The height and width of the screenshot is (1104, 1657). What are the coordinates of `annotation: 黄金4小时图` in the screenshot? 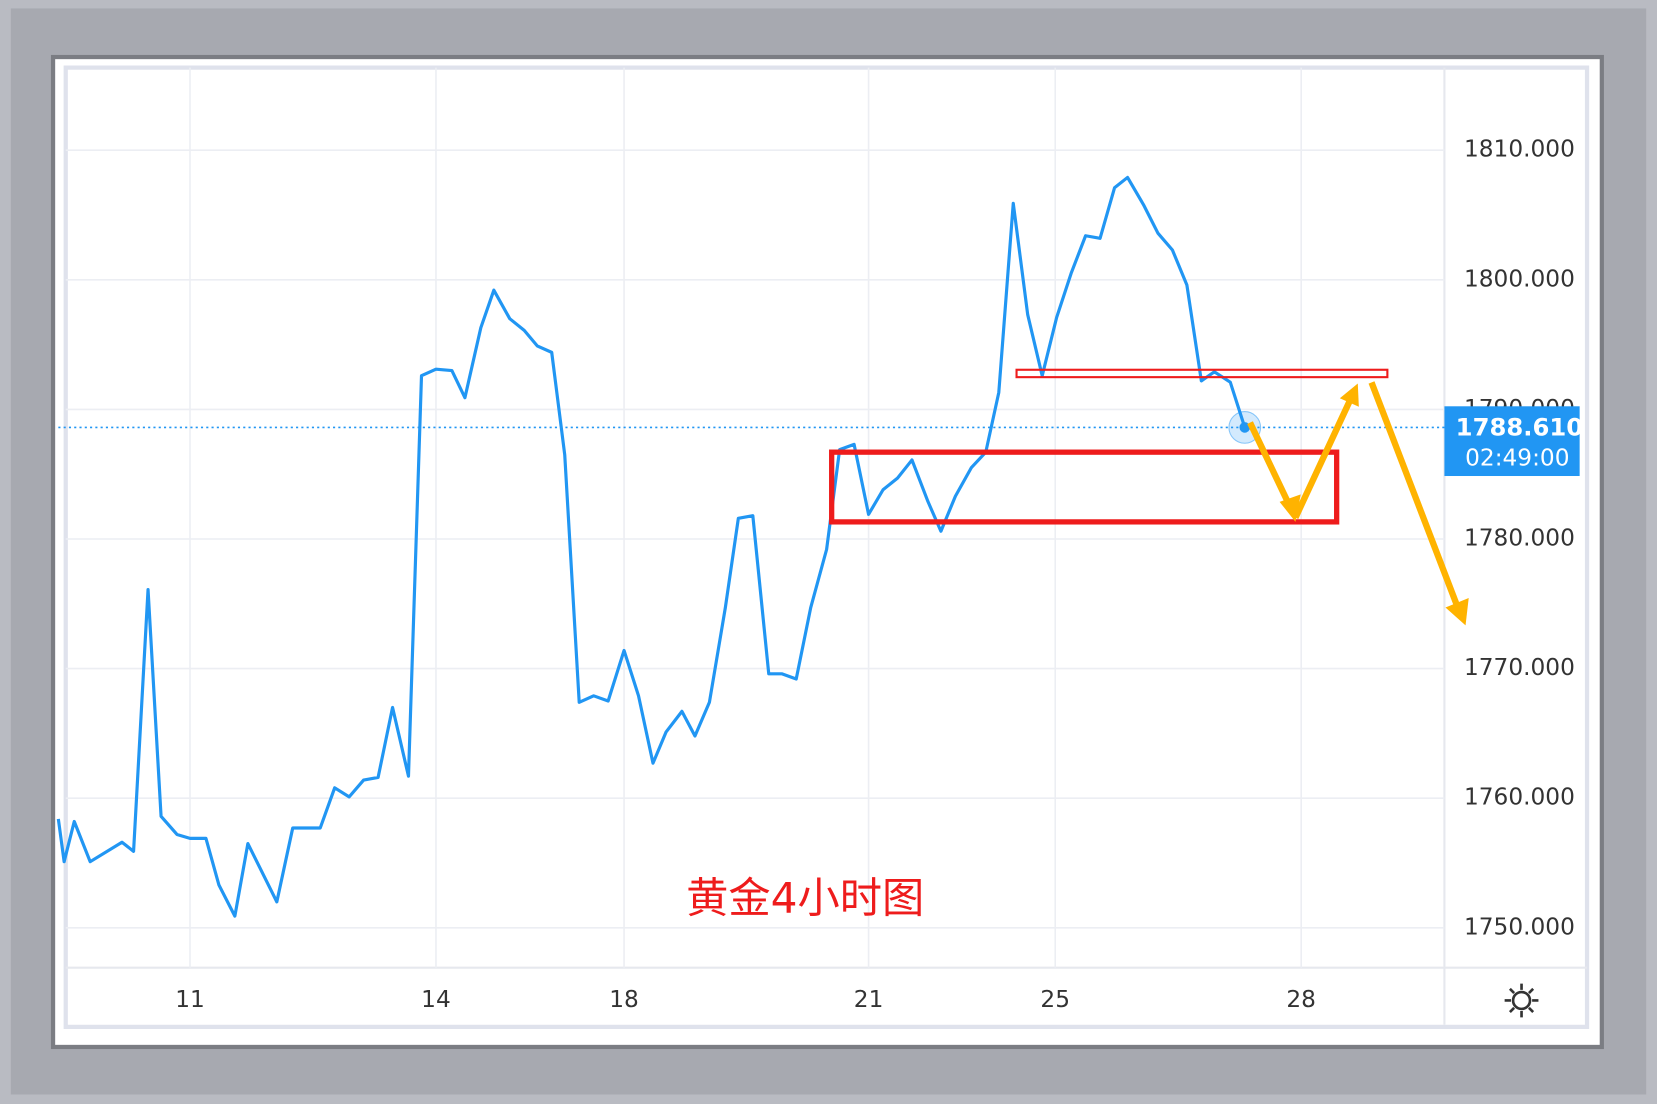 It's located at (805, 898).